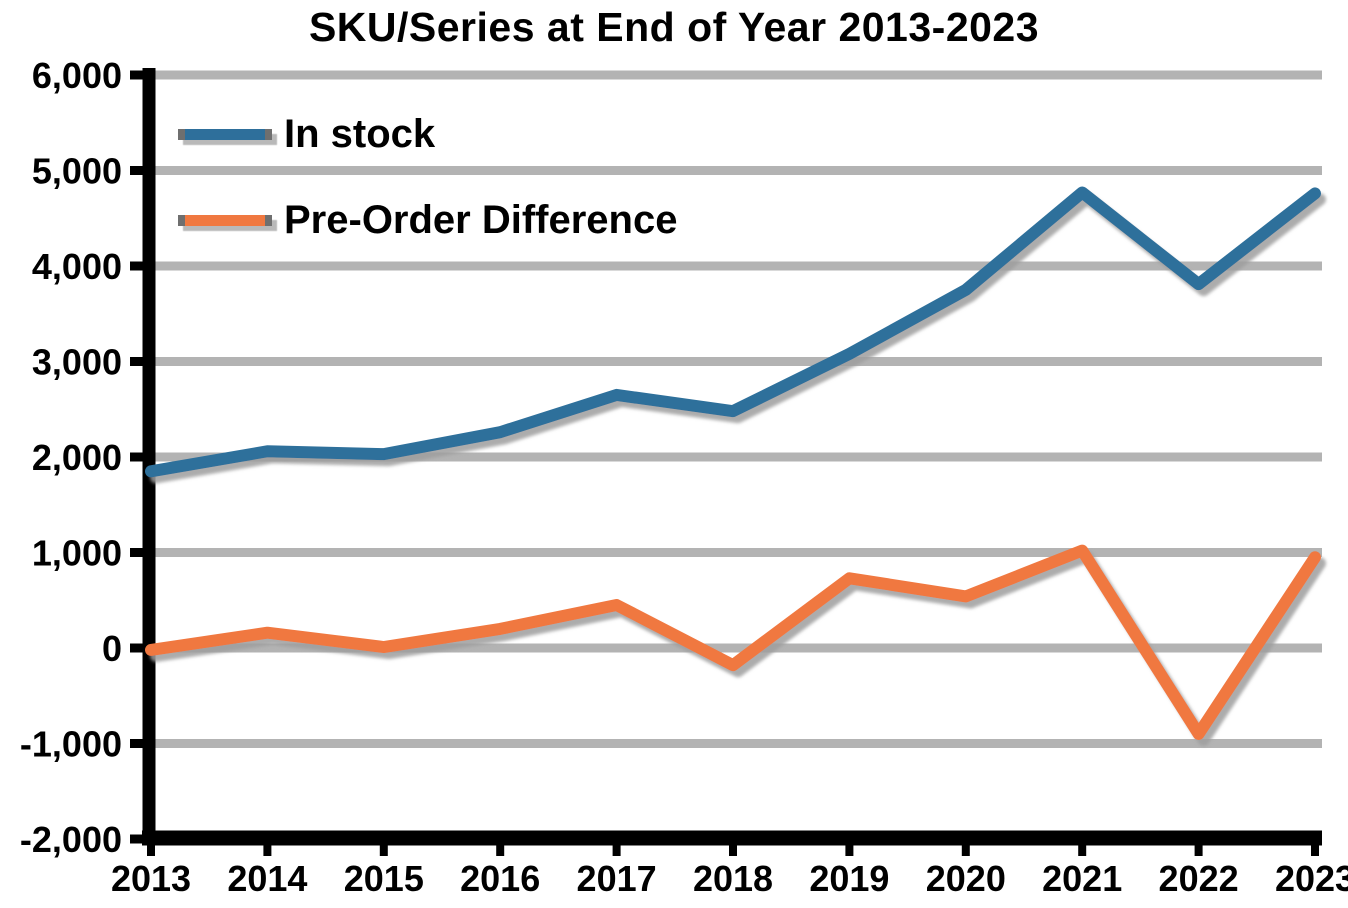 The height and width of the screenshot is (908, 1348). I want to click on legend-item-in-stock: In stock, so click(427, 134).